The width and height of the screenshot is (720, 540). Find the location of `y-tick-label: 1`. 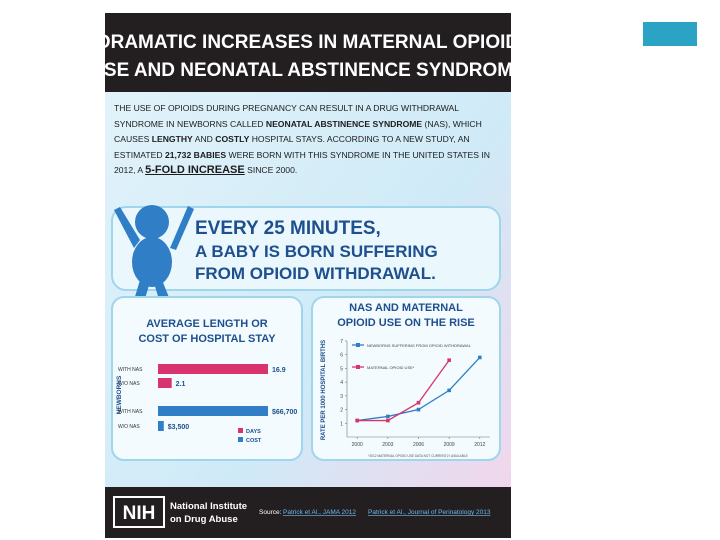

y-tick-label: 1 is located at coordinates (341, 424).